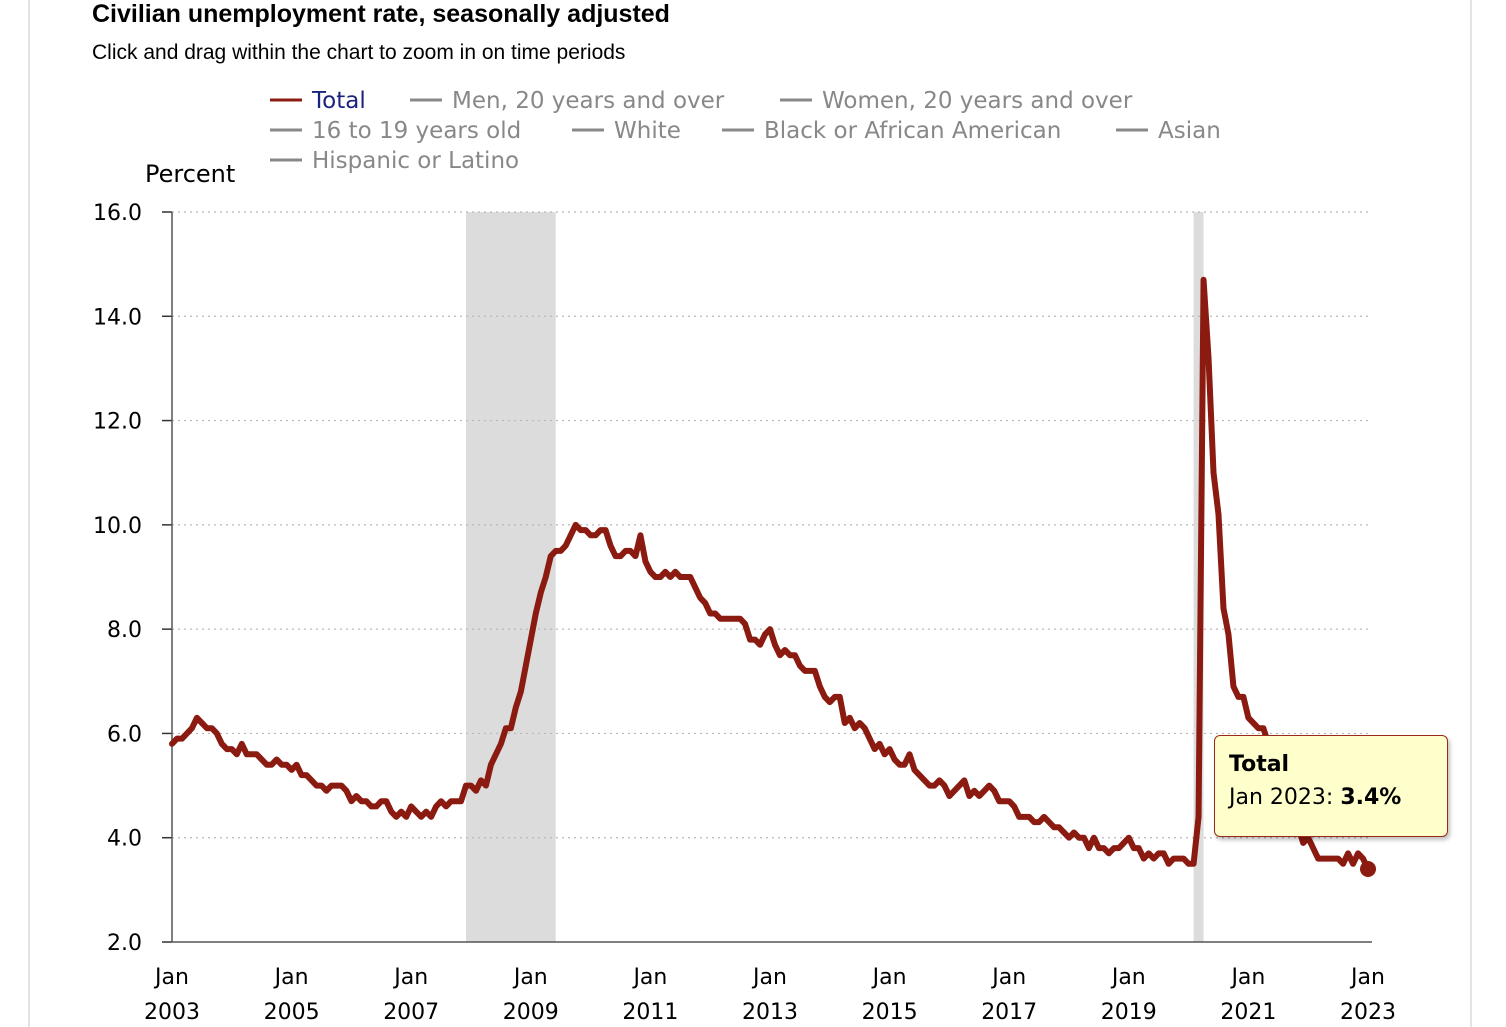 The image size is (1506, 1027). Describe the element at coordinates (1471, 513) in the screenshot. I see `right-frame-border` at that location.